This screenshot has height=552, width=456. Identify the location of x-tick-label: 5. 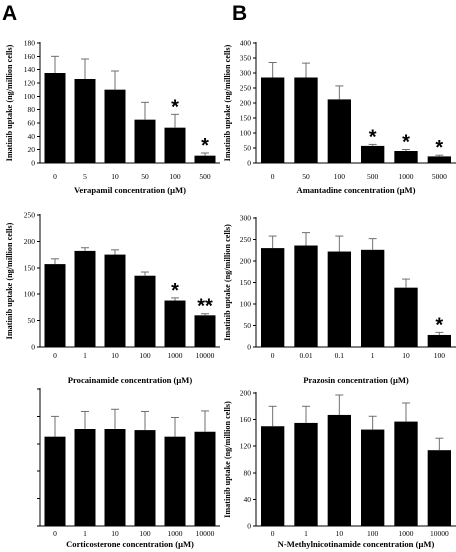
(85, 176).